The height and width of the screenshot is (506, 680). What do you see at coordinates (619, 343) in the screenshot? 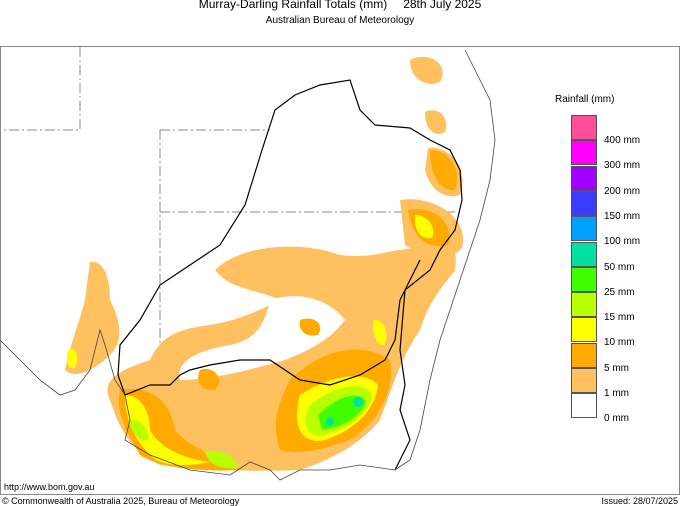
I see `legend-label: 10 mm` at bounding box center [619, 343].